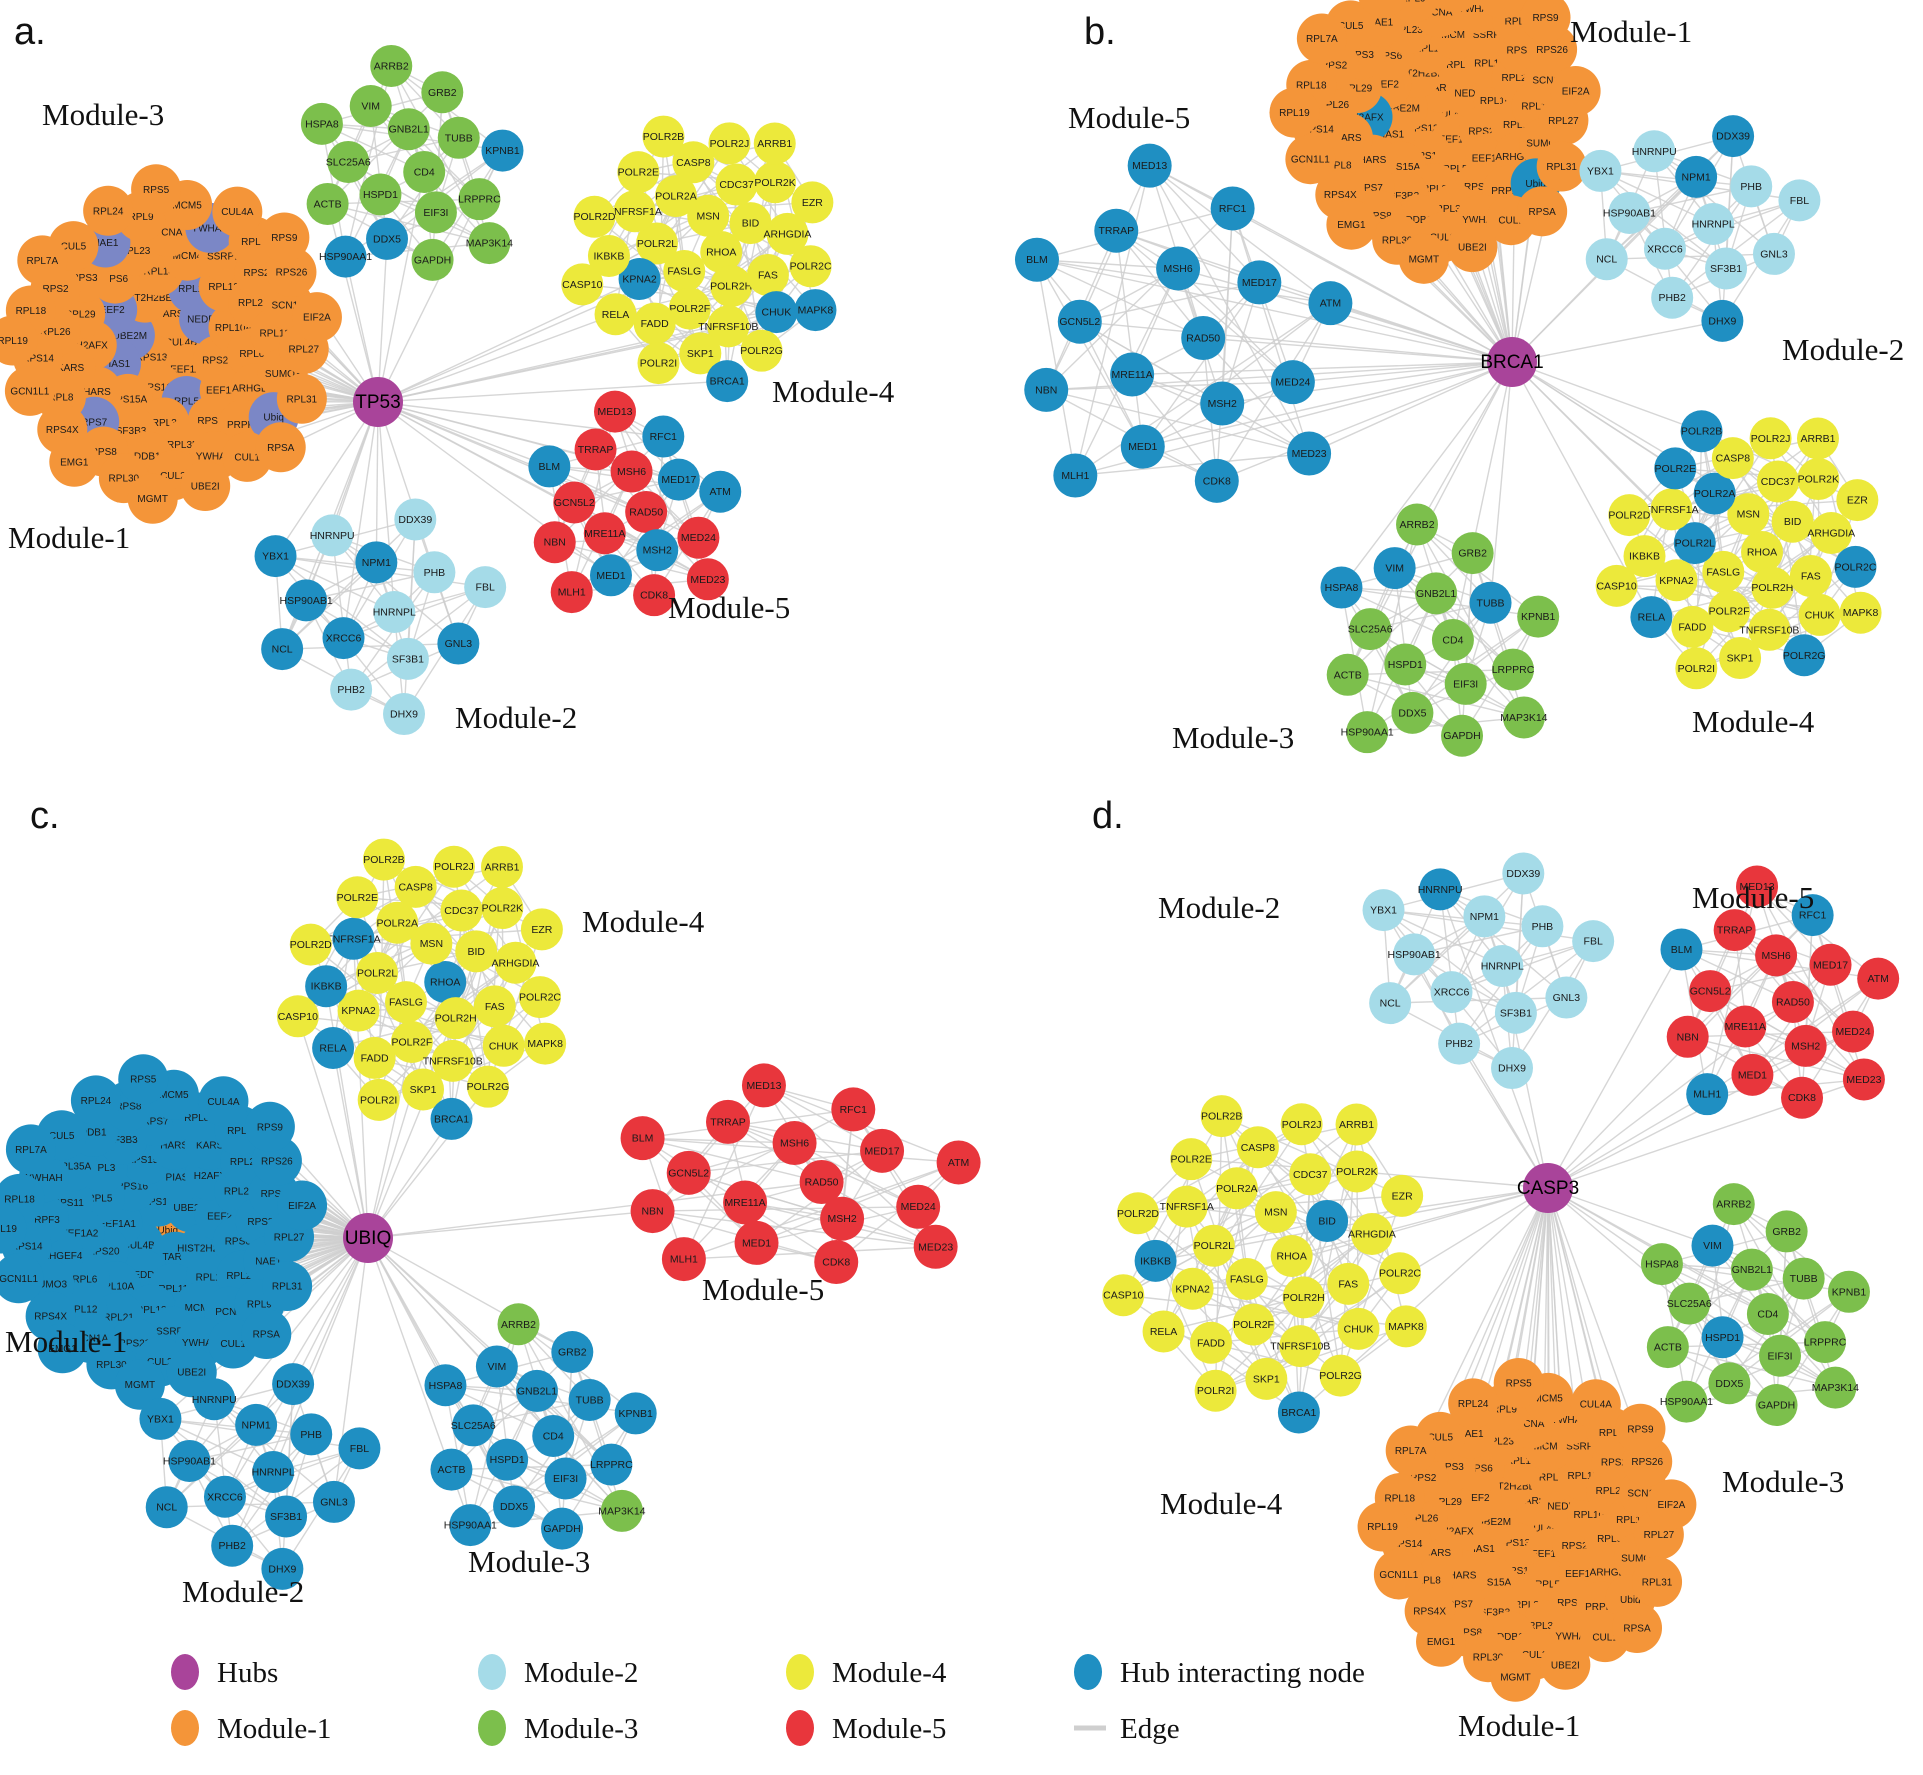 This screenshot has height=1775, width=1923. I want to click on node-RPS9: RPS9, so click(1545, 21).